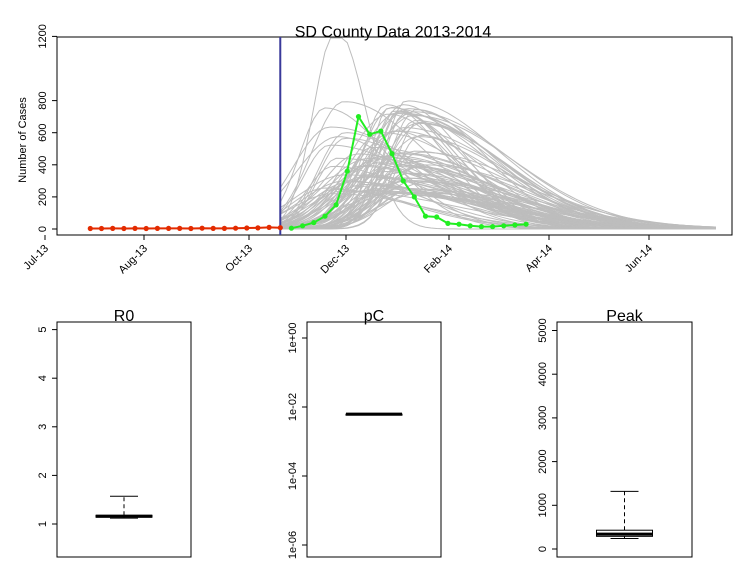  I want to click on observed-series, so click(308, 172).